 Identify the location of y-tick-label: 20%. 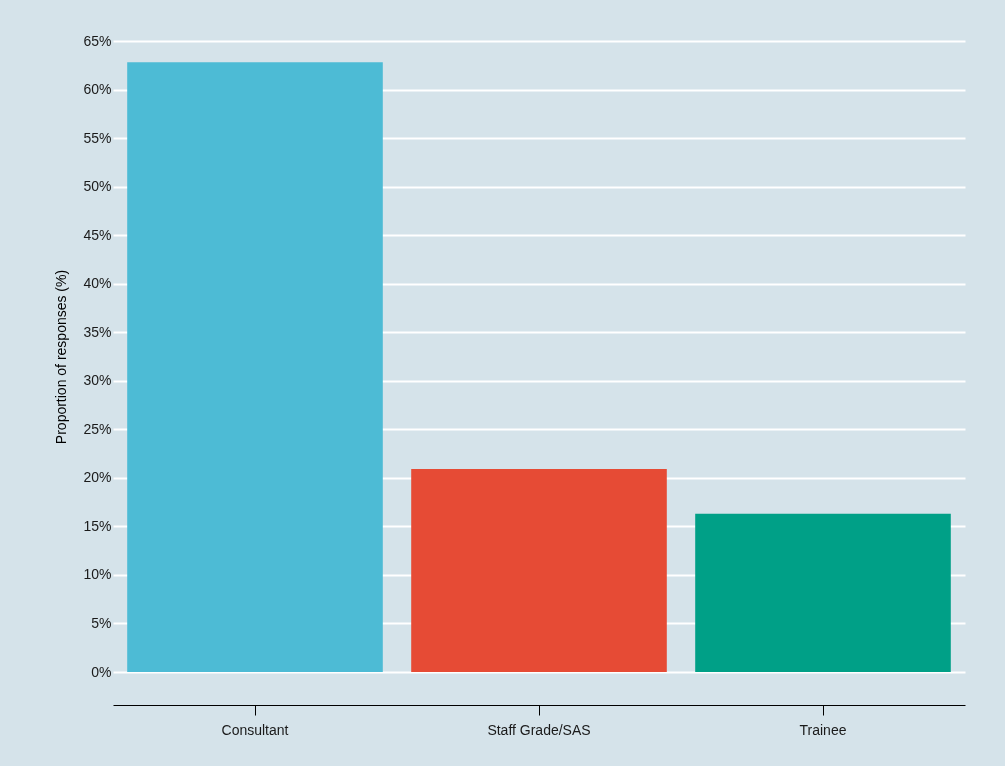
(97, 477).